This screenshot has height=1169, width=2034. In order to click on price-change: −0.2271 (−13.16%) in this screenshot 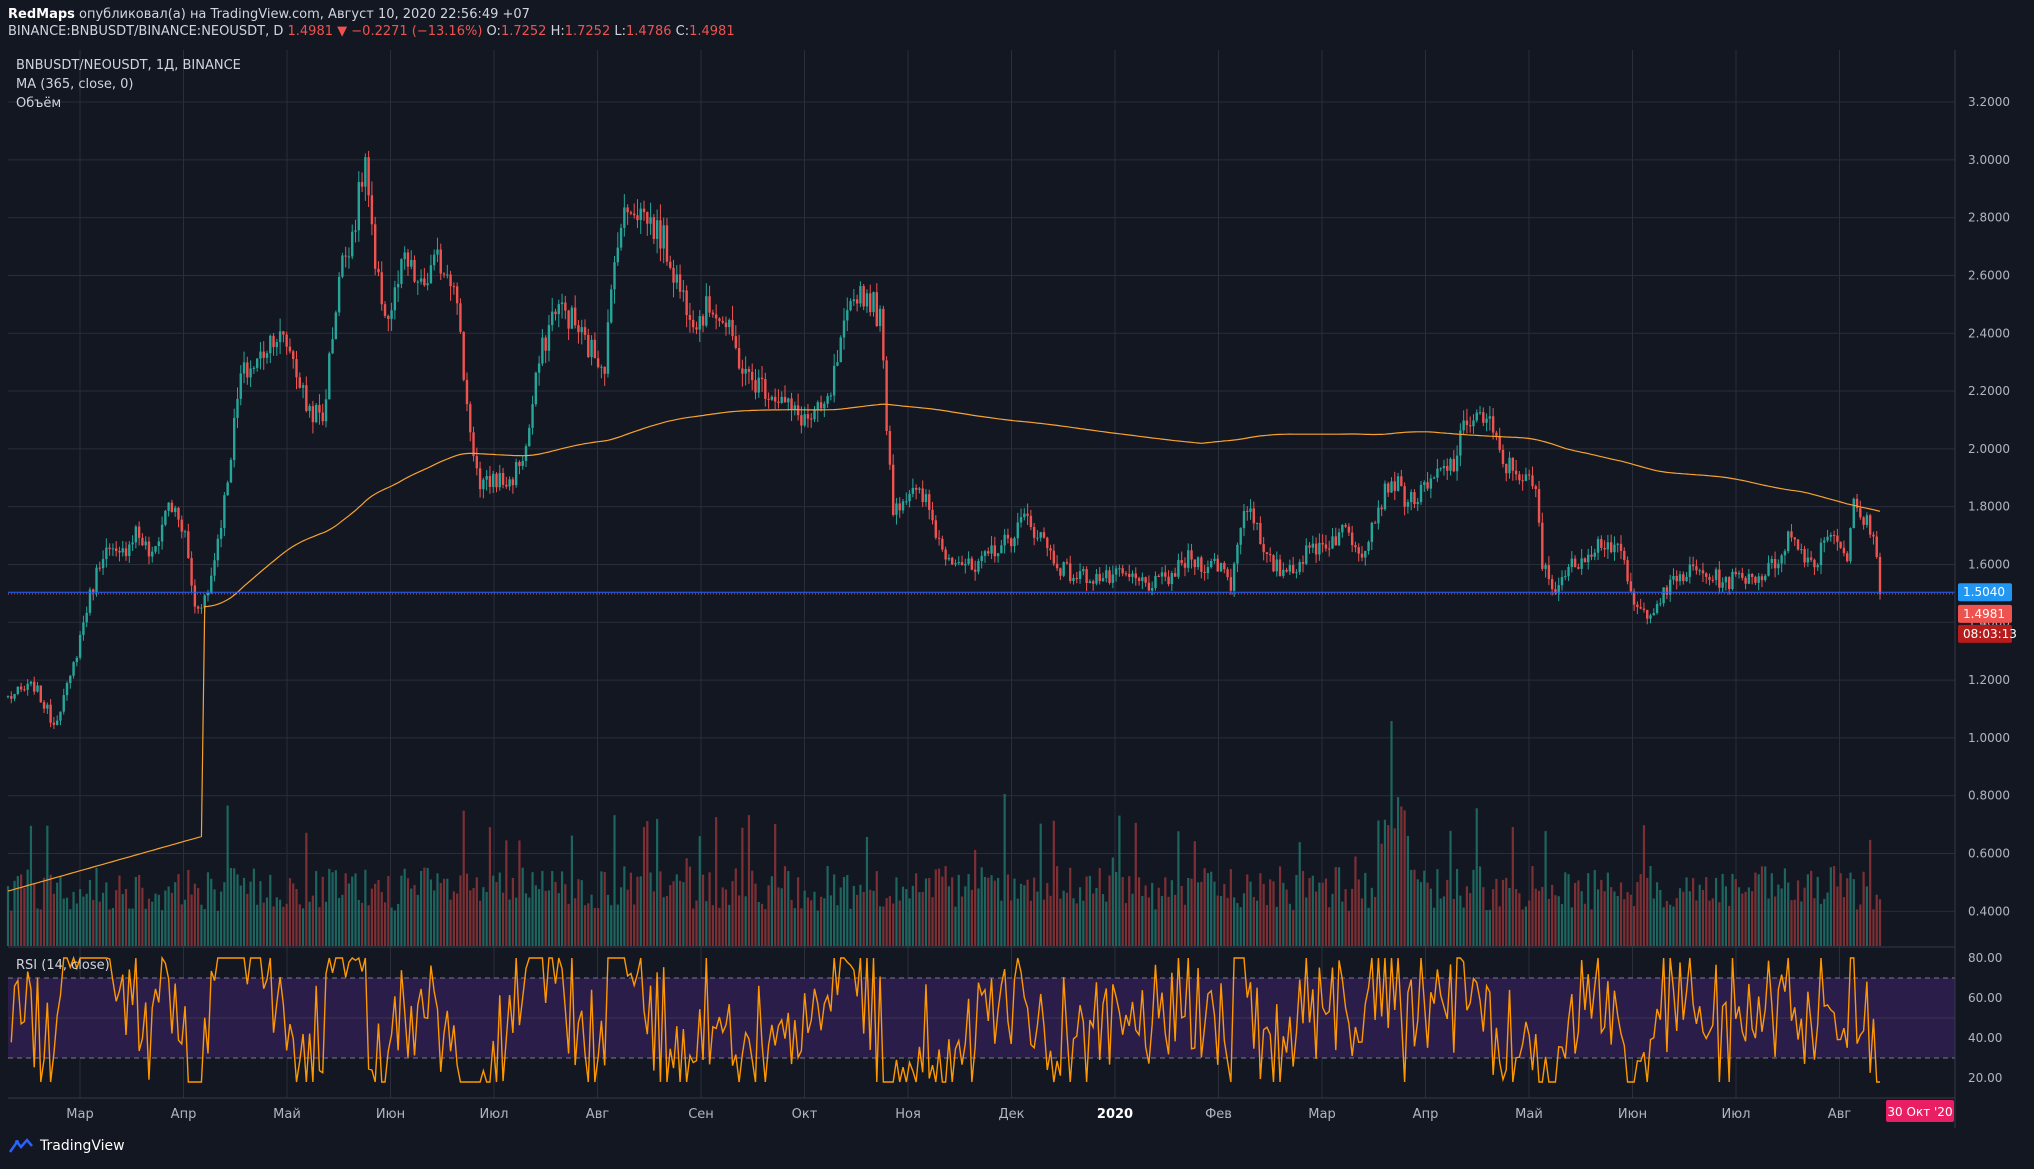, I will do `click(417, 31)`.